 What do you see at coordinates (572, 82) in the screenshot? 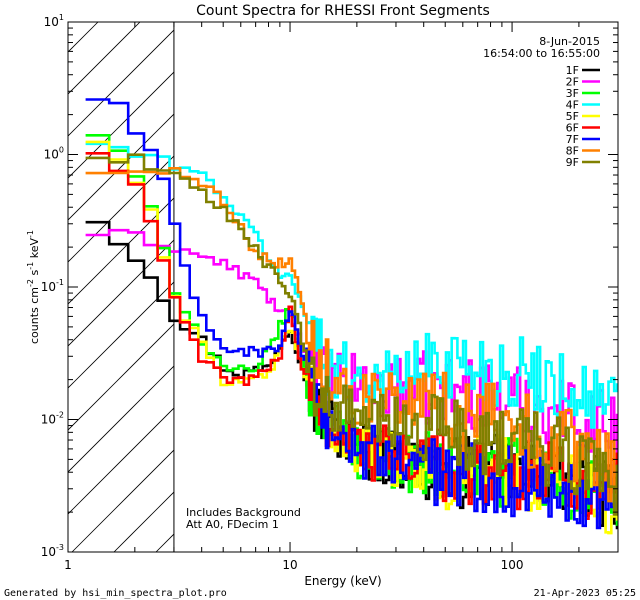
I see `legend-label-2F: 2F` at bounding box center [572, 82].